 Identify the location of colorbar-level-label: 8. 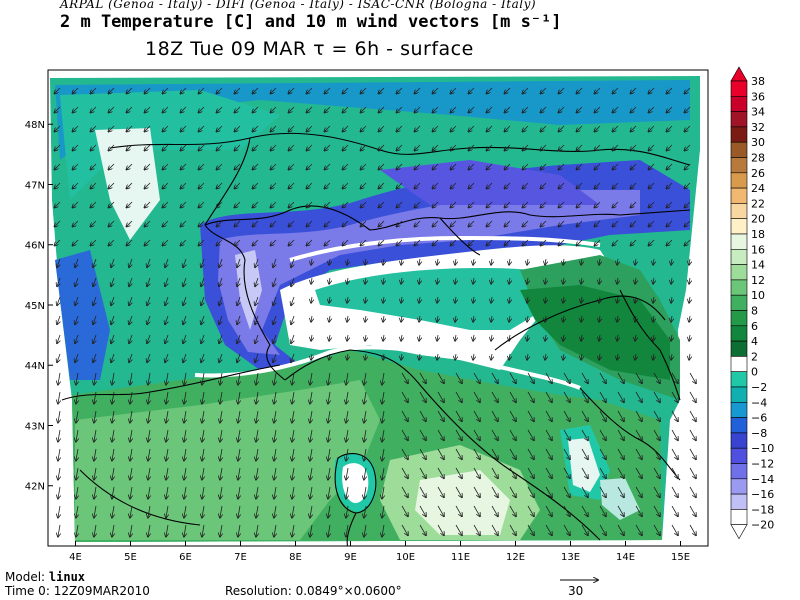
(754, 311).